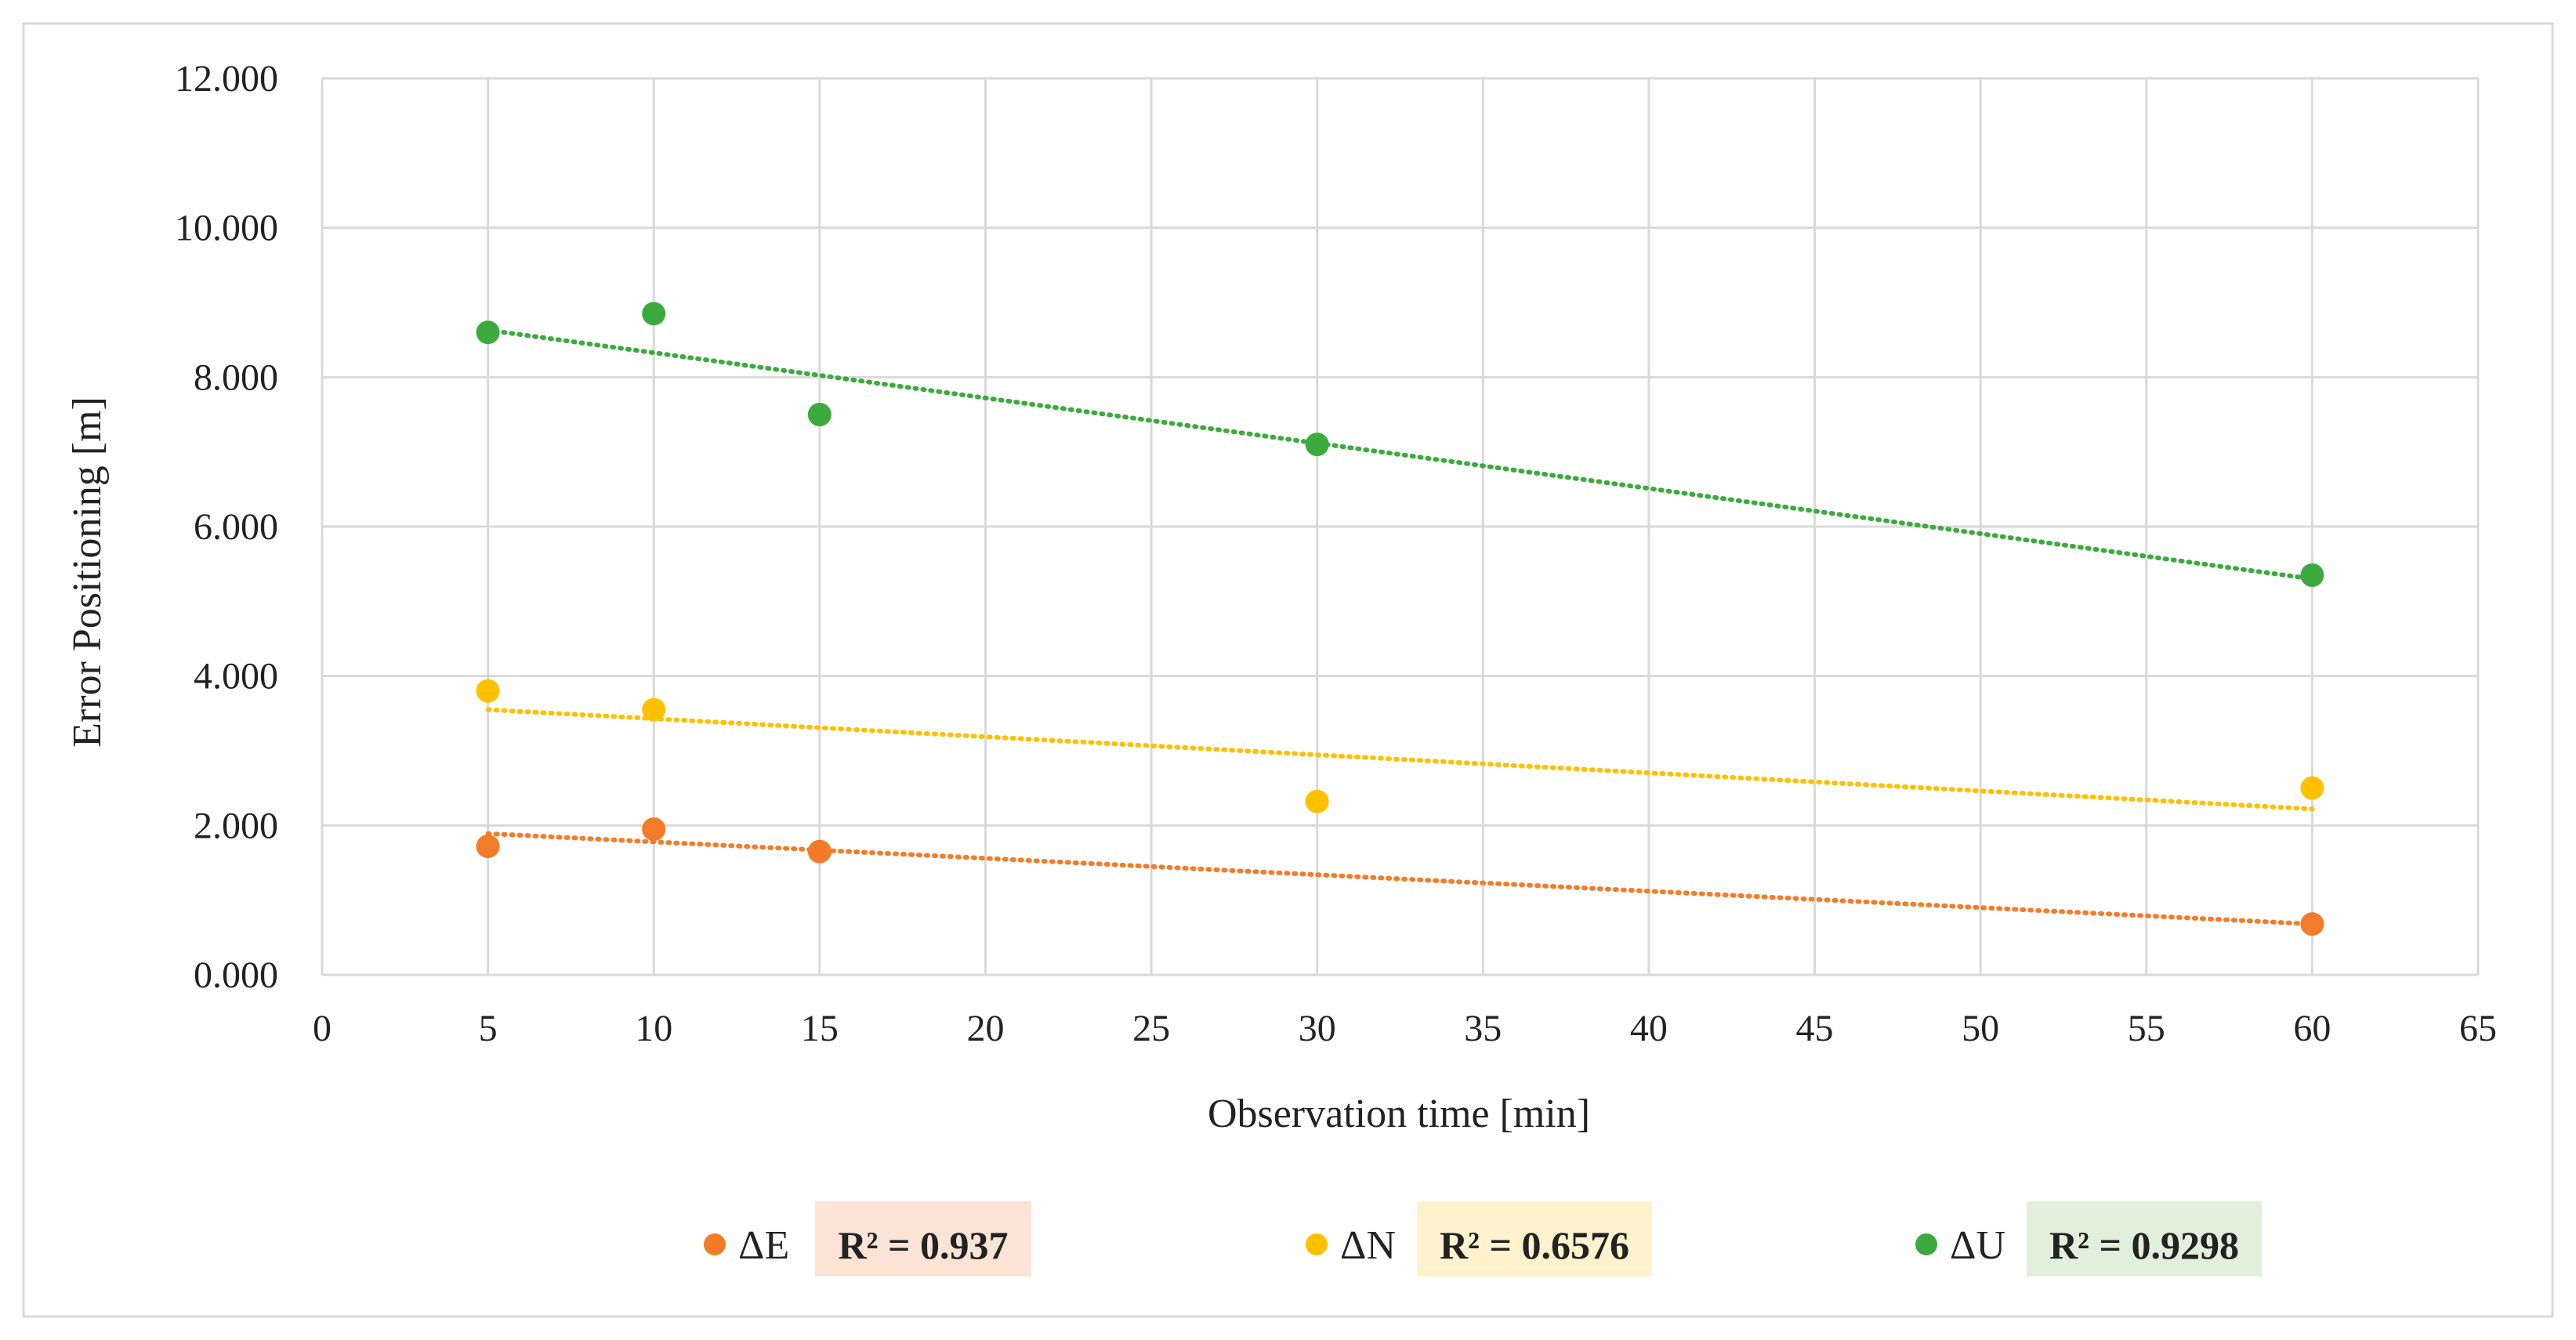 This screenshot has height=1340, width=2576. I want to click on x-tick-label: 60, so click(2312, 1028).